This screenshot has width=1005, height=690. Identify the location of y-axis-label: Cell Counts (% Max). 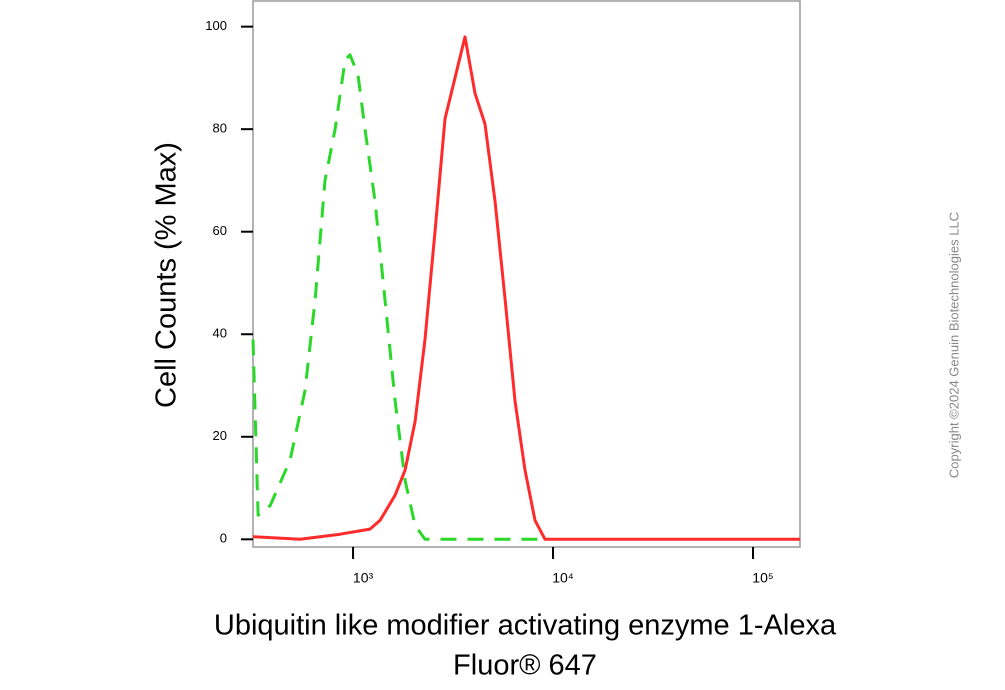
(167, 275).